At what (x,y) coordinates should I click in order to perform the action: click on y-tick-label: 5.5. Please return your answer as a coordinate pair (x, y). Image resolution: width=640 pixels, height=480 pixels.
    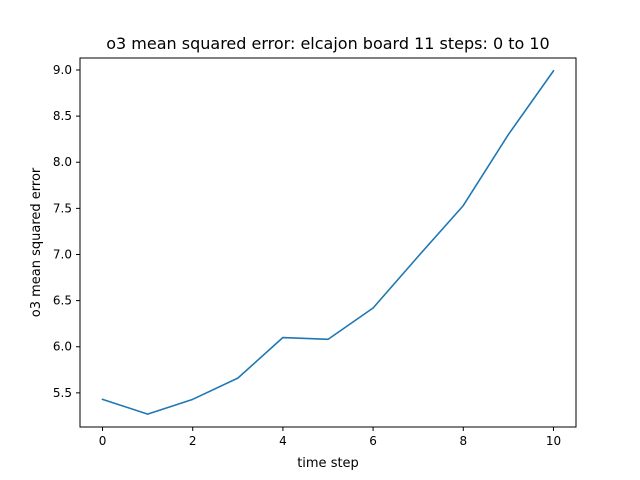
    Looking at the image, I should click on (62, 393).